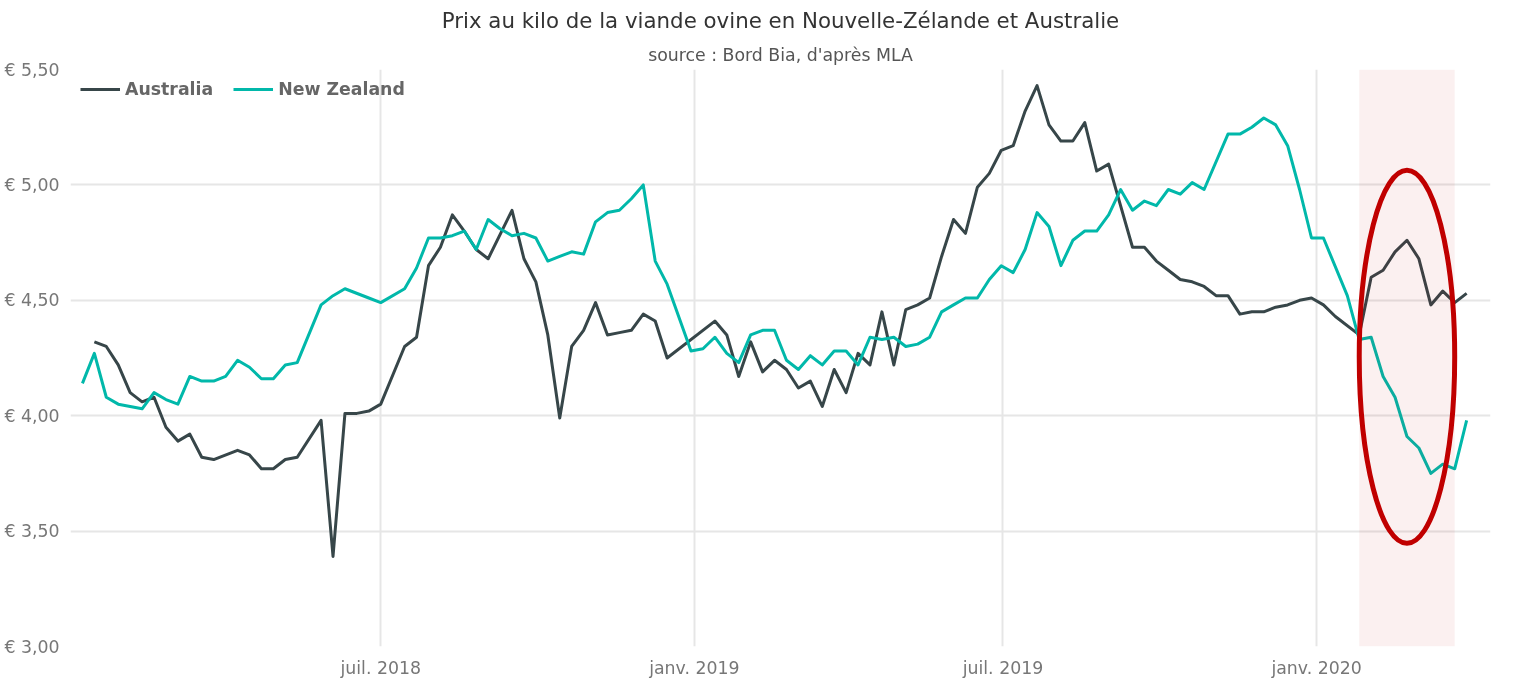  Describe the element at coordinates (32, 531) in the screenshot. I see `y-tick-label: € 3,50` at that location.